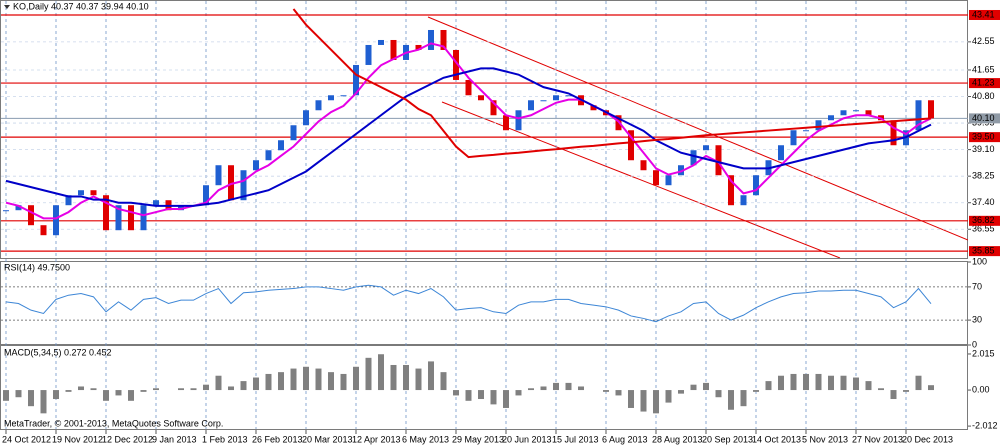 This screenshot has height=447, width=1000. What do you see at coordinates (484, 303) in the screenshot?
I see `panel-plot` at bounding box center [484, 303].